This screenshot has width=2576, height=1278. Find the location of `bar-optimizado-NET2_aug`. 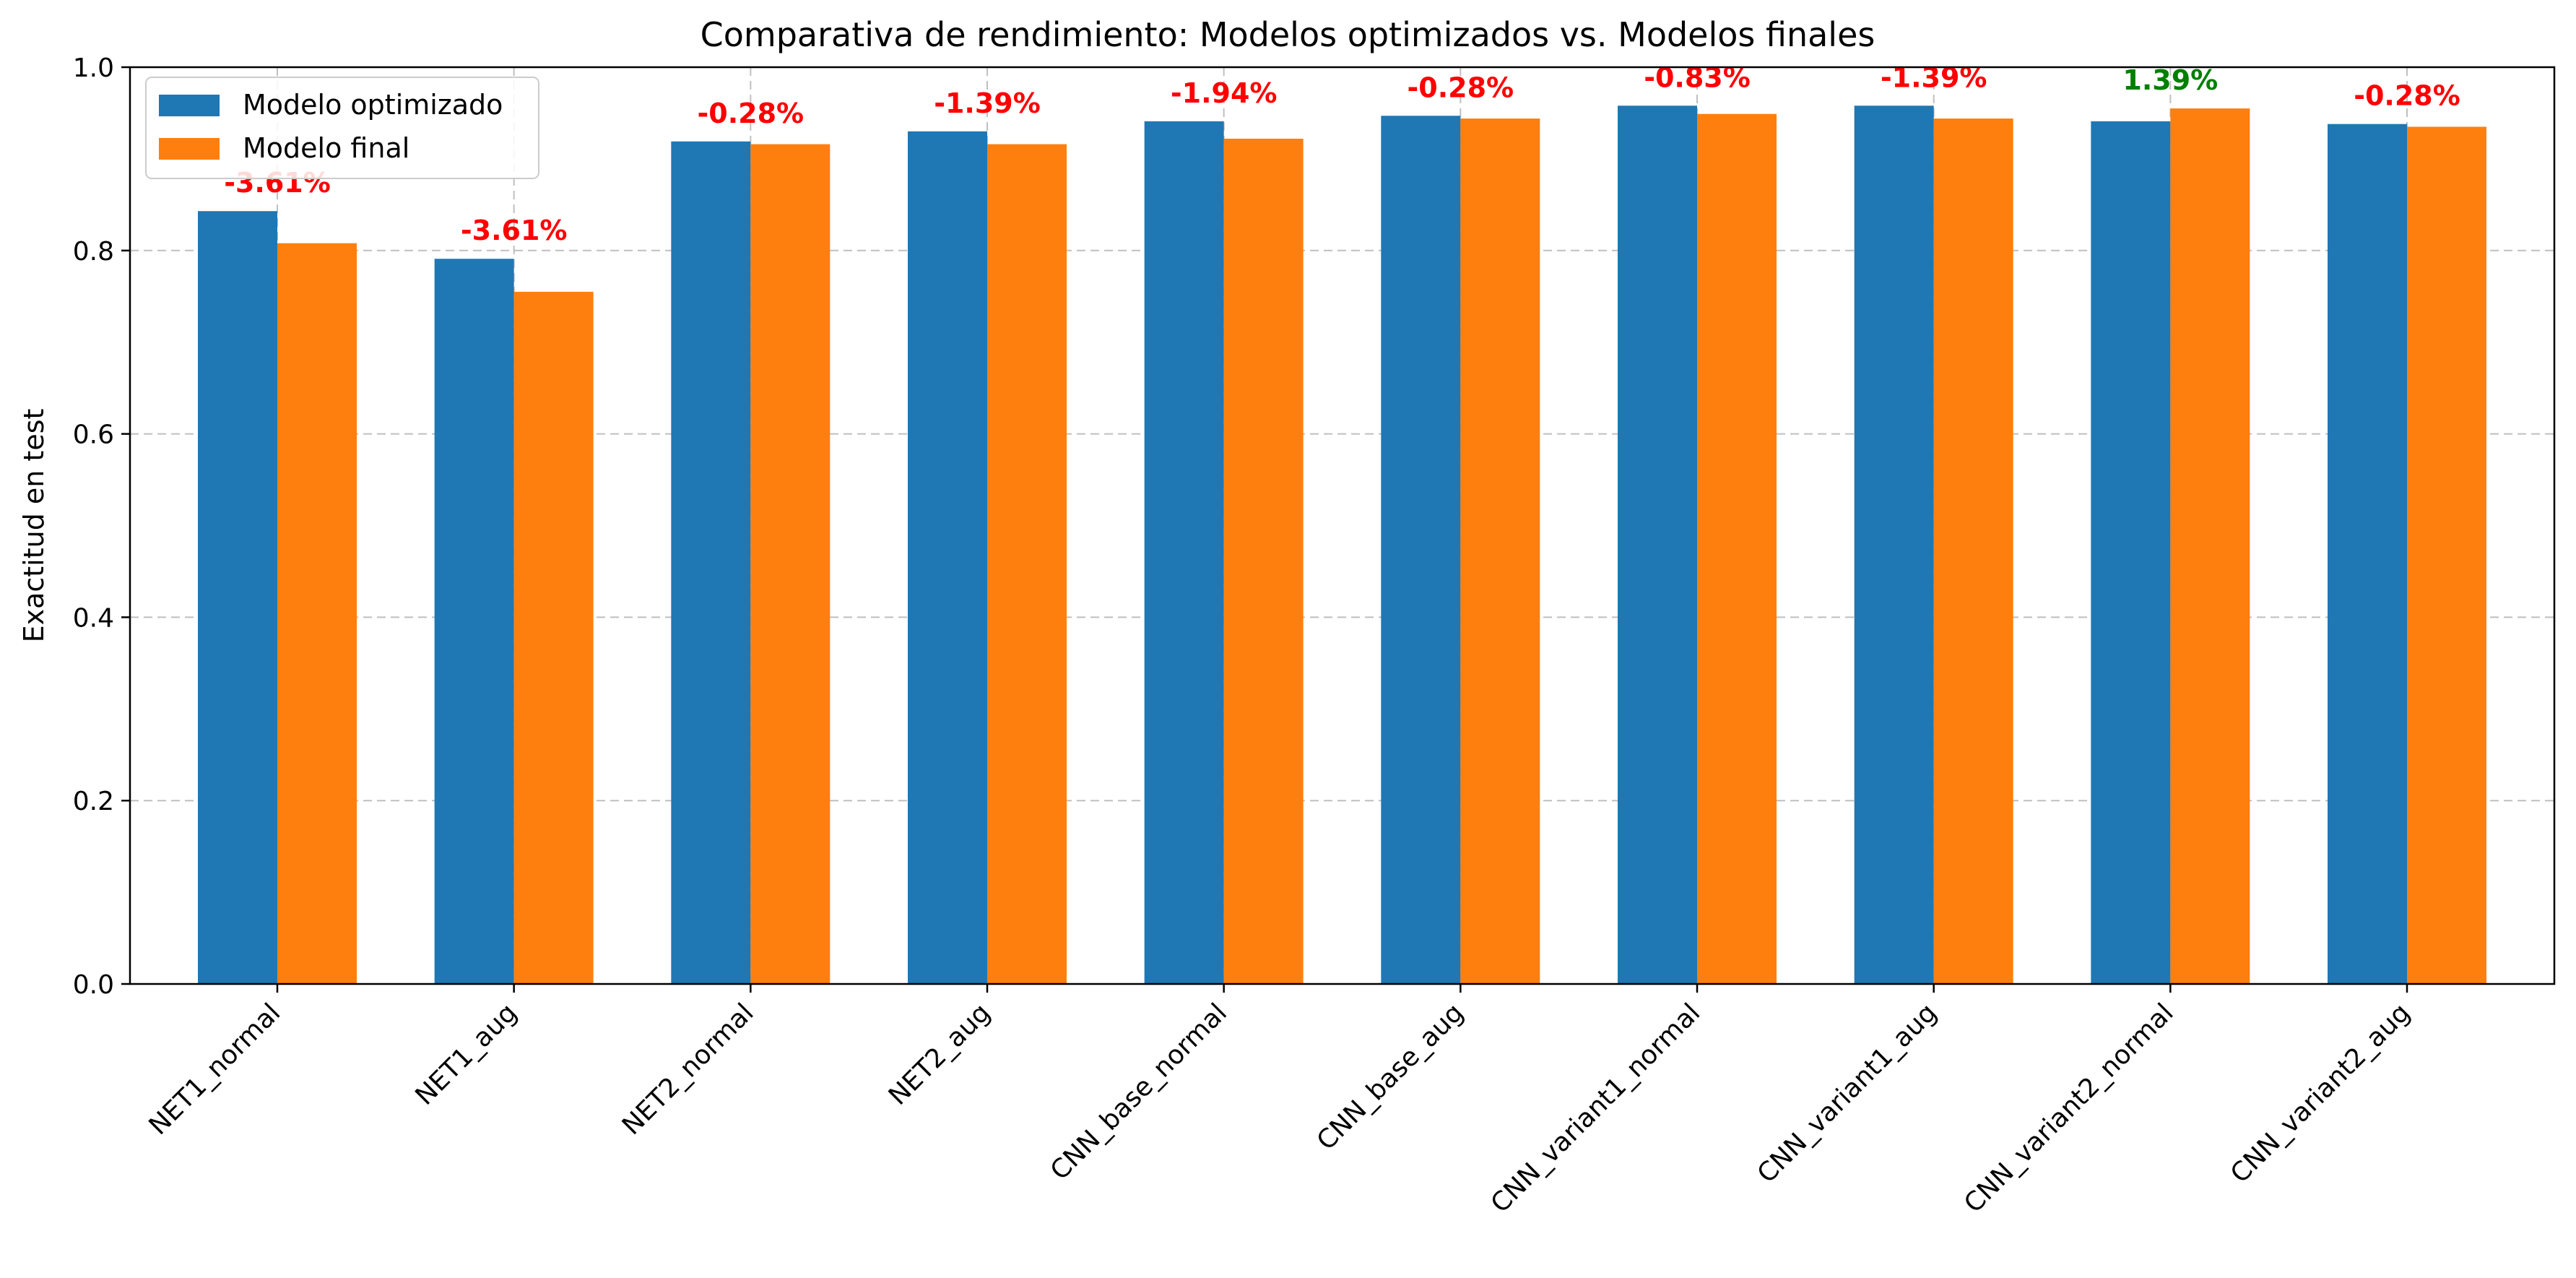

bar-optimizado-NET2_aug is located at coordinates (947, 558).